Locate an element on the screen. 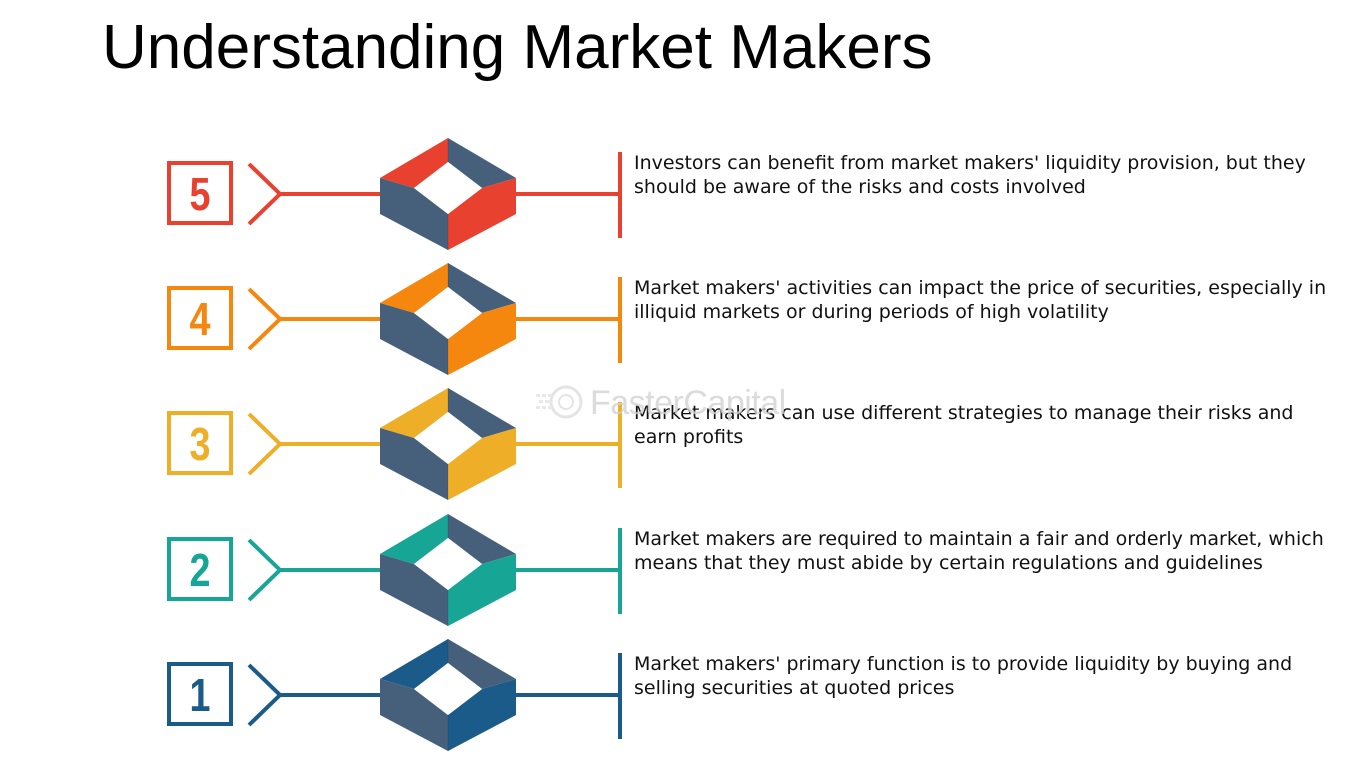 The height and width of the screenshot is (769, 1350). step-2-box is located at coordinates (200, 569).